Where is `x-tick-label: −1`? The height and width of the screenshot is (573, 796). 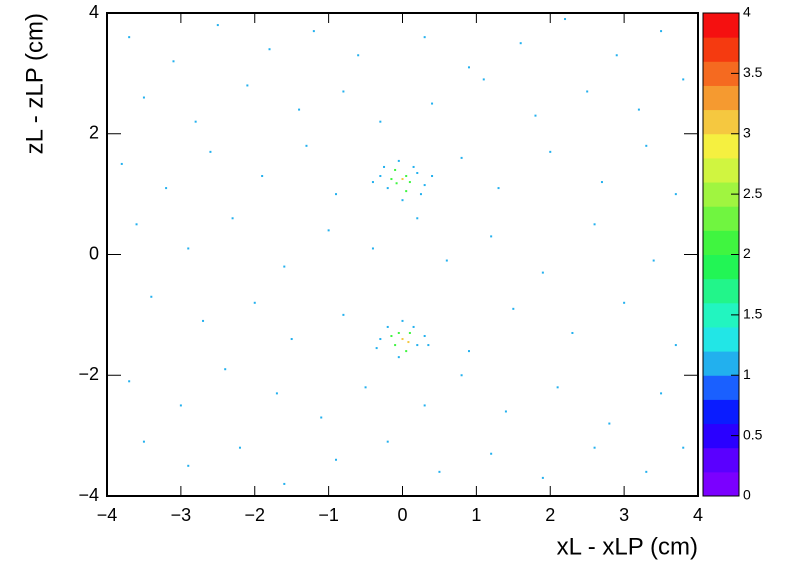 x-tick-label: −1 is located at coordinates (328, 515).